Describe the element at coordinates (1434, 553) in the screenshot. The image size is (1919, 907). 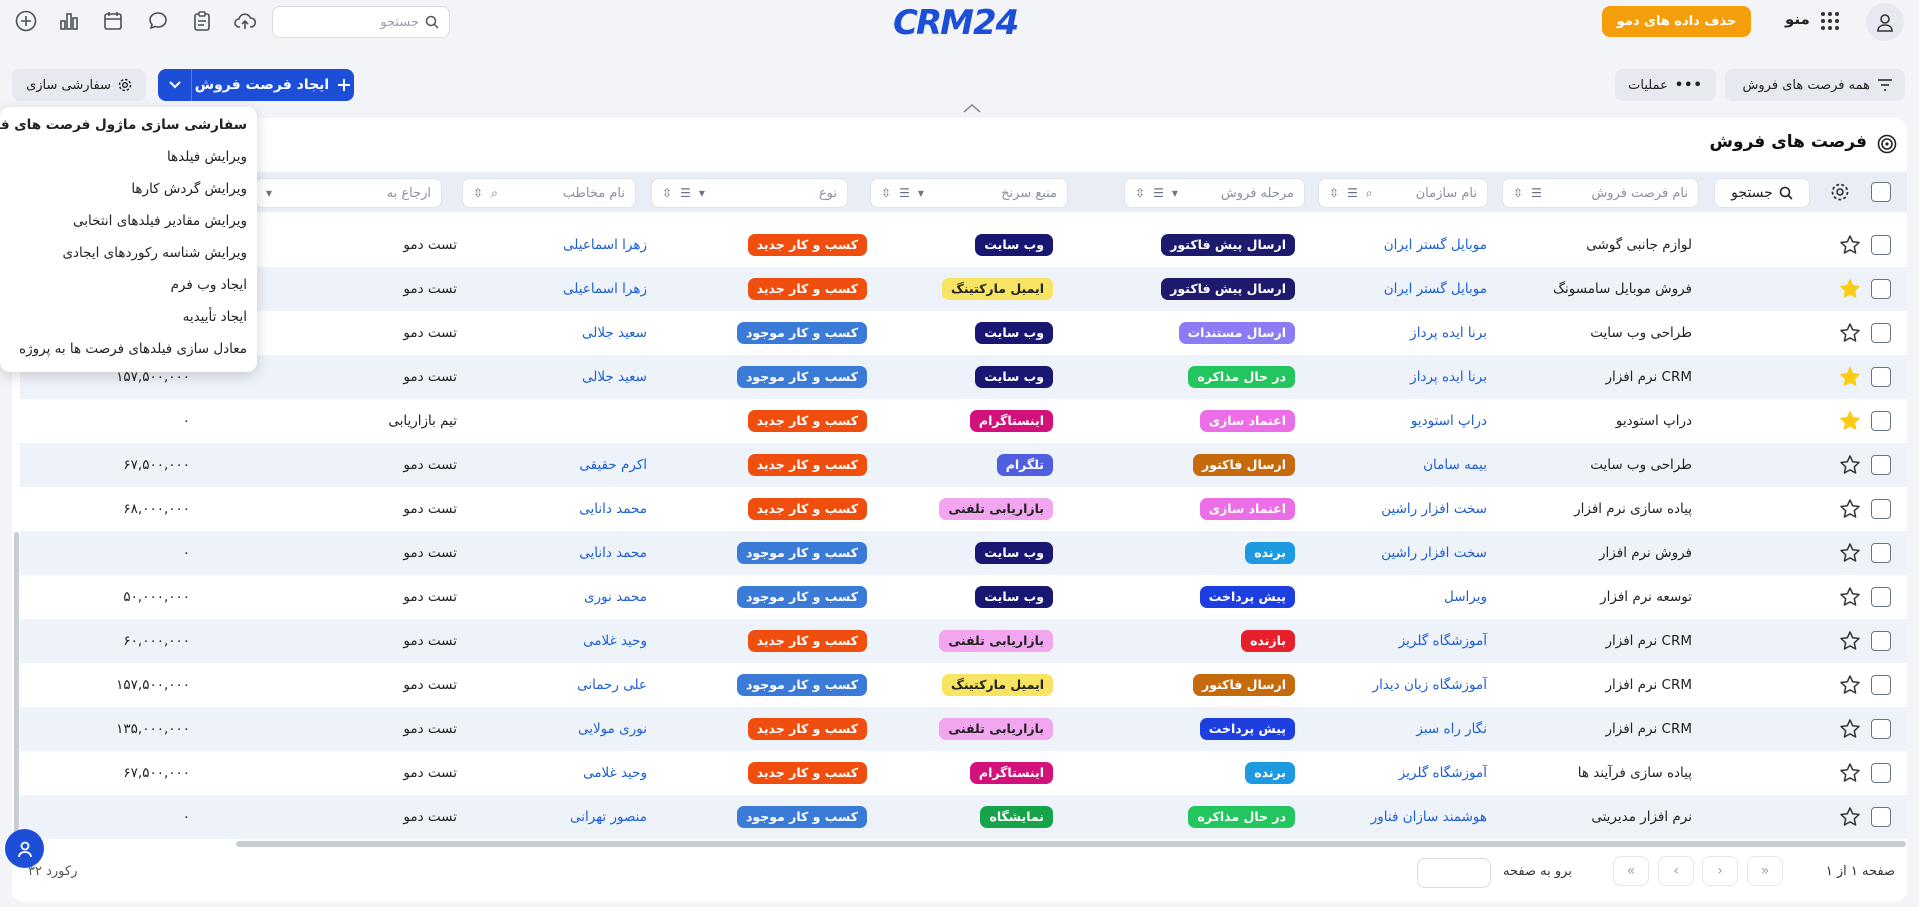
I see `cell-organization: سخت افزار راشین` at that location.